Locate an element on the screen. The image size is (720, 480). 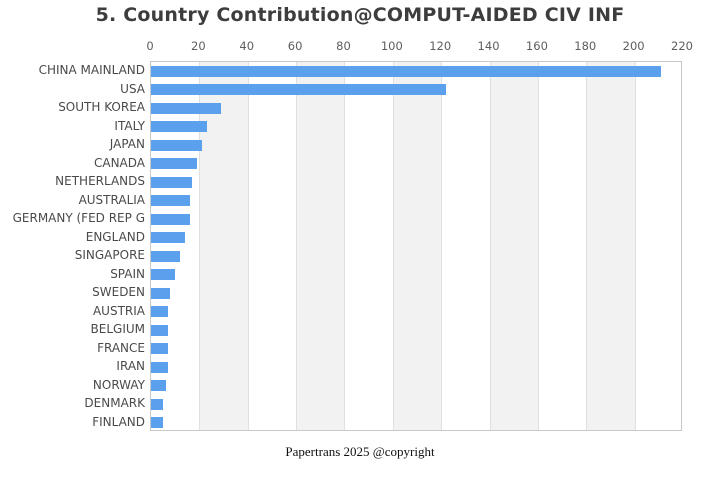
bar-germany-fed-rep-g is located at coordinates (170, 219).